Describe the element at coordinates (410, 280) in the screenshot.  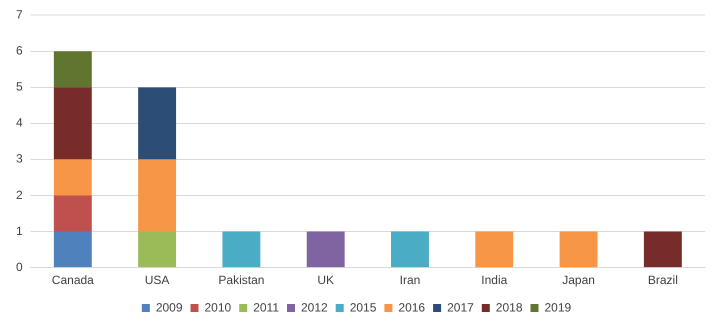
I see `x-tick-label: Iran` at that location.